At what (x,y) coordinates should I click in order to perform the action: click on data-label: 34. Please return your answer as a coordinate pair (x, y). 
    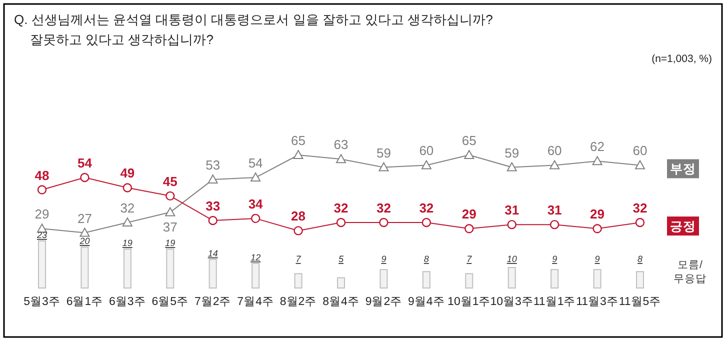
    Looking at the image, I should click on (256, 204).